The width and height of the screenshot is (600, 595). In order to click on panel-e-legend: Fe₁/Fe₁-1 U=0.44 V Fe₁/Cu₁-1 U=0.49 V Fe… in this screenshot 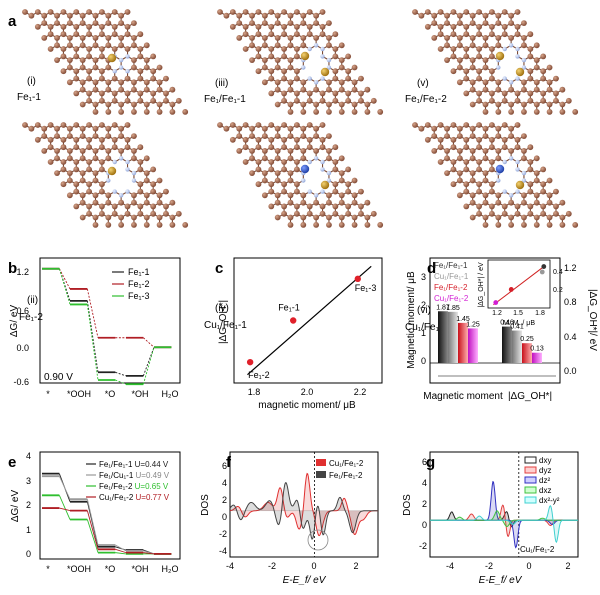, I will do `click(128, 481)`.